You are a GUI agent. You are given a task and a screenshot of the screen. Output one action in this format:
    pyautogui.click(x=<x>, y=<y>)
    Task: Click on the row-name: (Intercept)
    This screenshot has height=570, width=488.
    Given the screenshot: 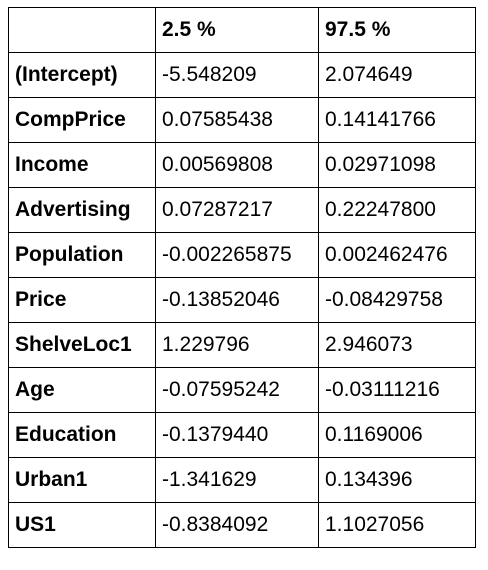 What is the action you would take?
    pyautogui.click(x=82, y=75)
    